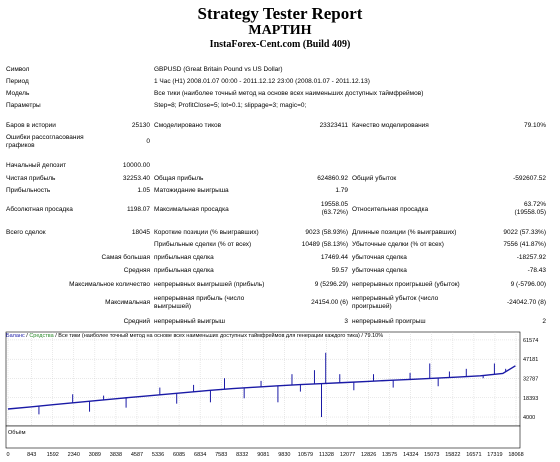 The image size is (560, 462). I want to click on average-consecutive-losses-label: непрерывный проигрыш, so click(389, 321).